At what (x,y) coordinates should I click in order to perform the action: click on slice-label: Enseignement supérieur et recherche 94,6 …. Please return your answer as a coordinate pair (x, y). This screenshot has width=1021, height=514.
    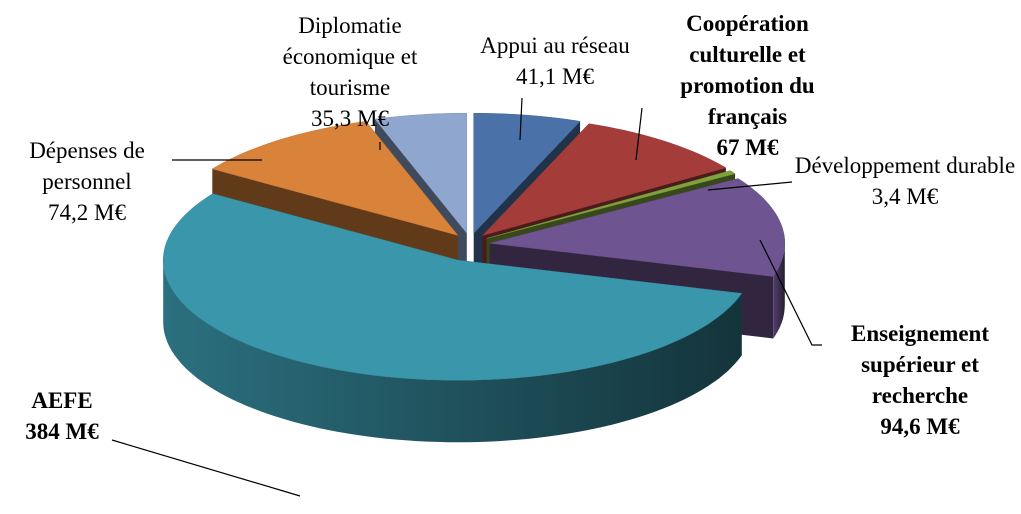
    Looking at the image, I should click on (920, 380).